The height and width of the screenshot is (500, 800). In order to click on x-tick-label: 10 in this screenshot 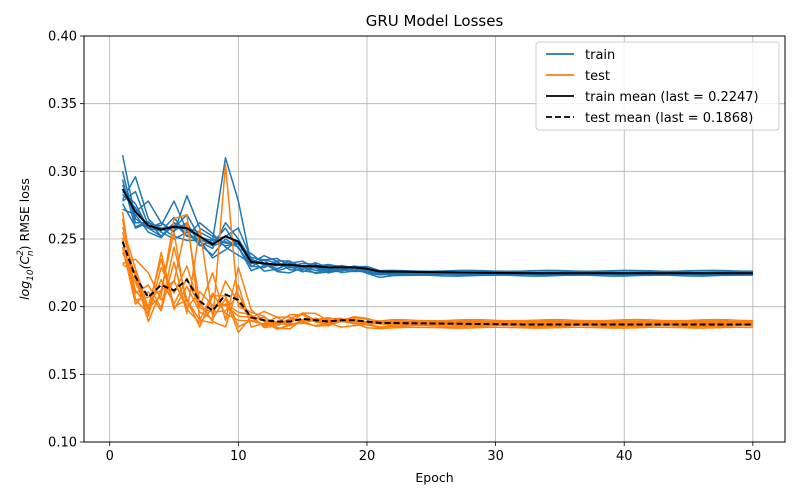, I will do `click(238, 456)`.